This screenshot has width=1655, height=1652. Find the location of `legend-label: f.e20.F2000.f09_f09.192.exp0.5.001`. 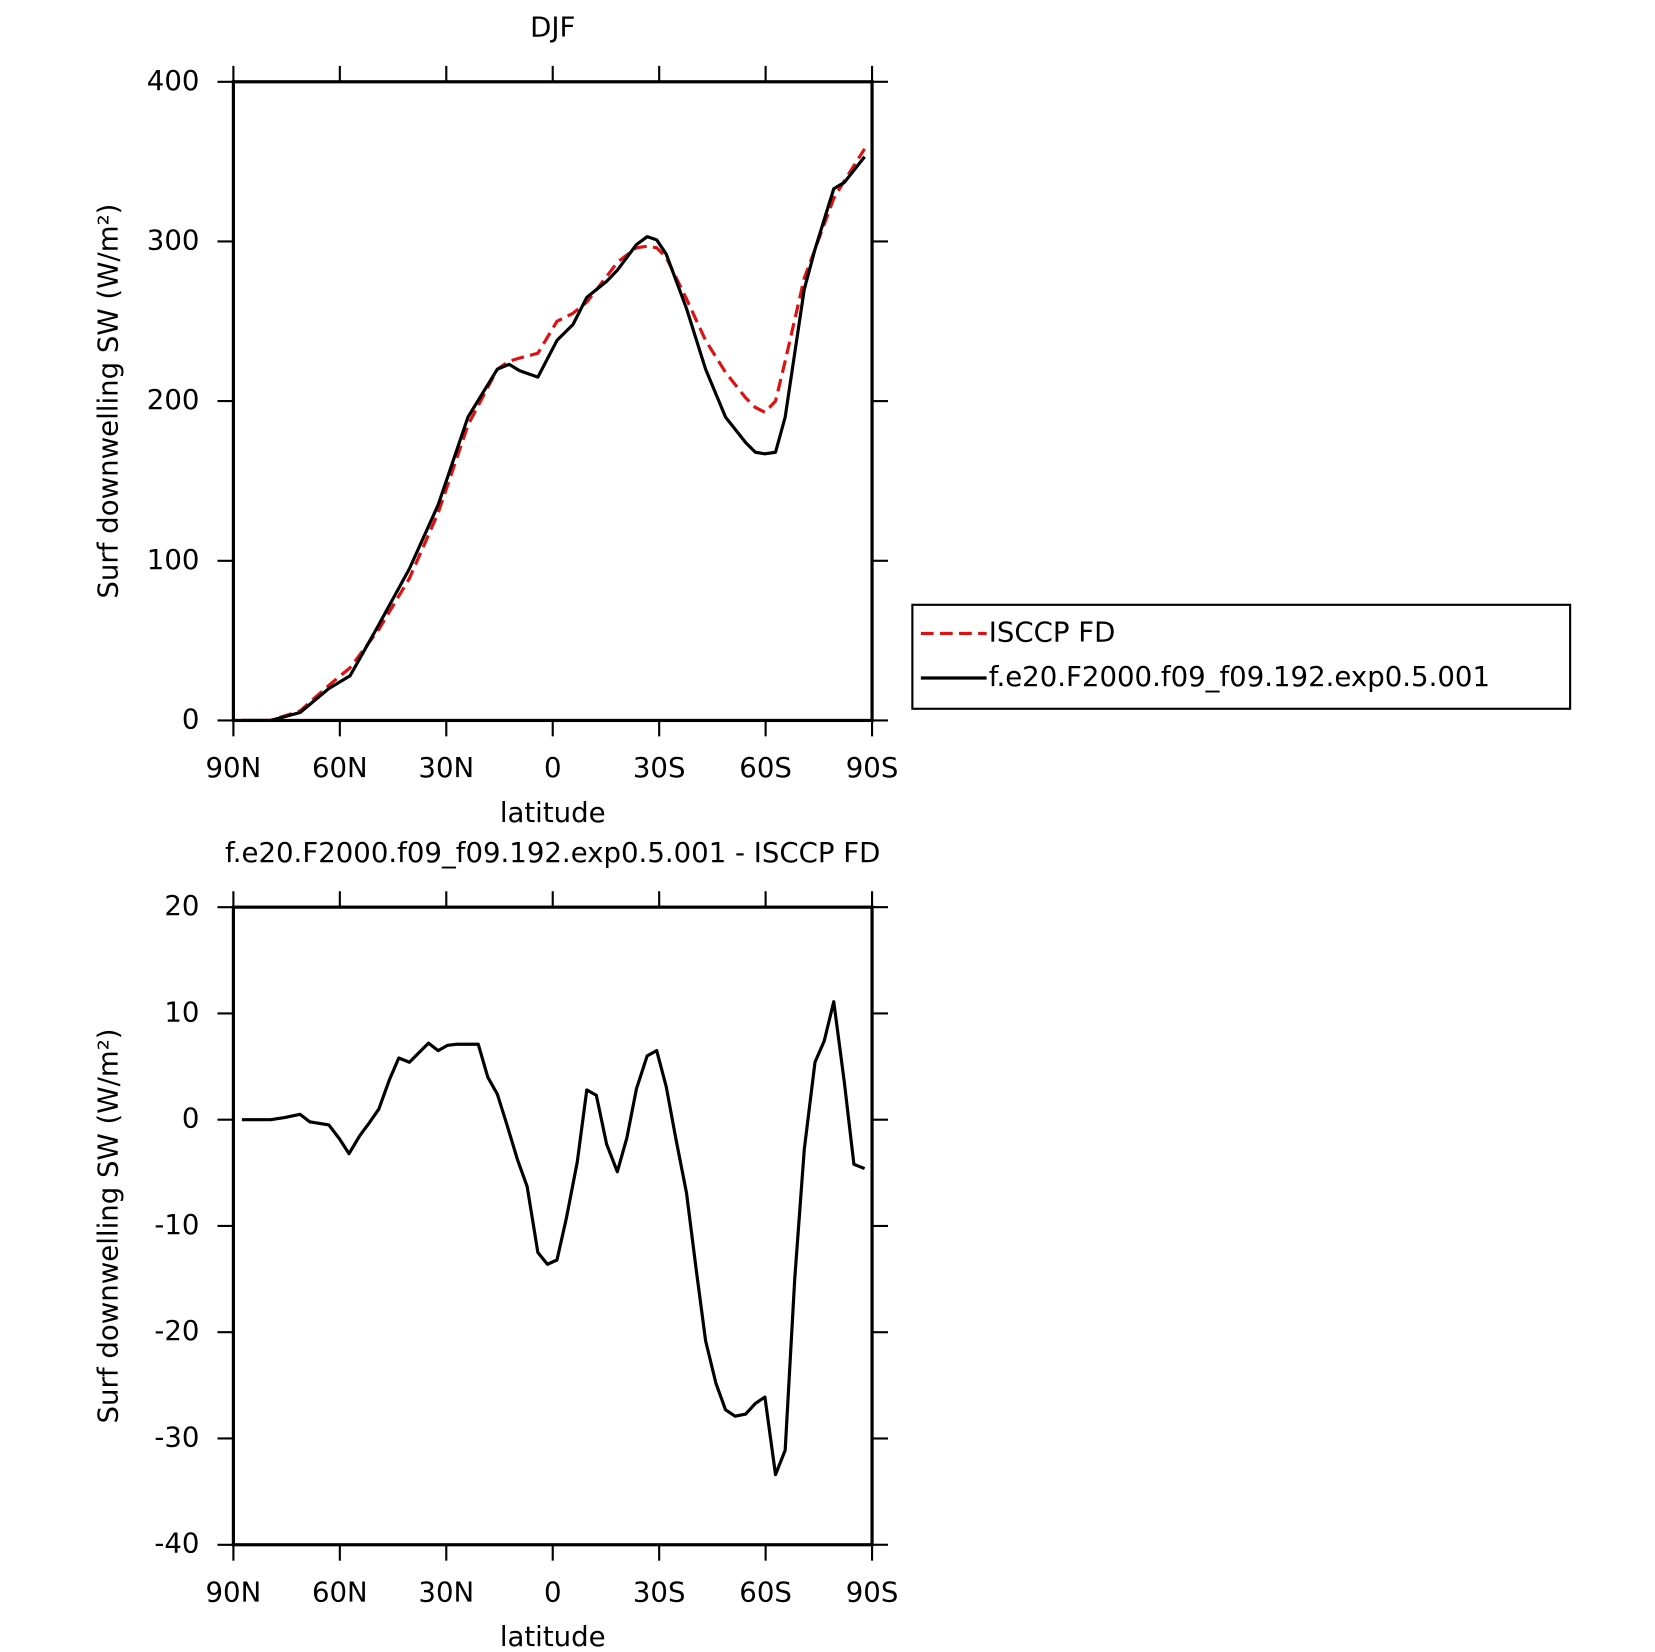

legend-label: f.e20.F2000.f09_f09.192.exp0.5.001 is located at coordinates (1239, 676).